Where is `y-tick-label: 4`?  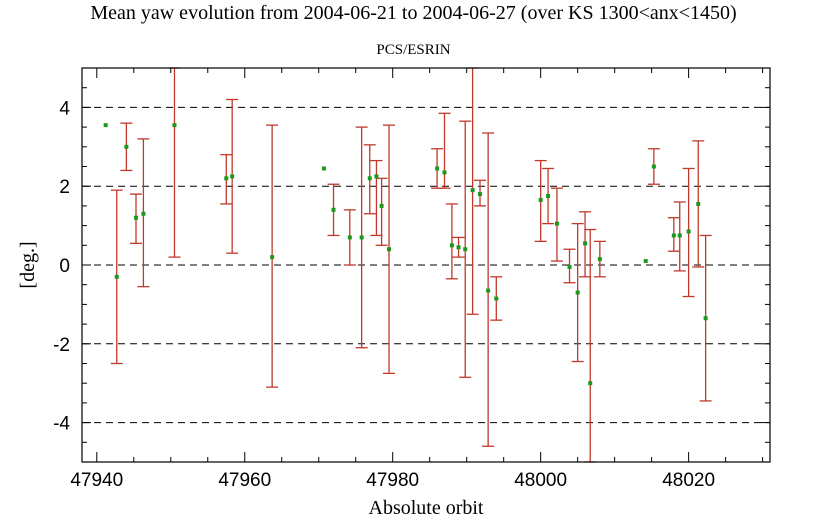 y-tick-label: 4 is located at coordinates (64, 108).